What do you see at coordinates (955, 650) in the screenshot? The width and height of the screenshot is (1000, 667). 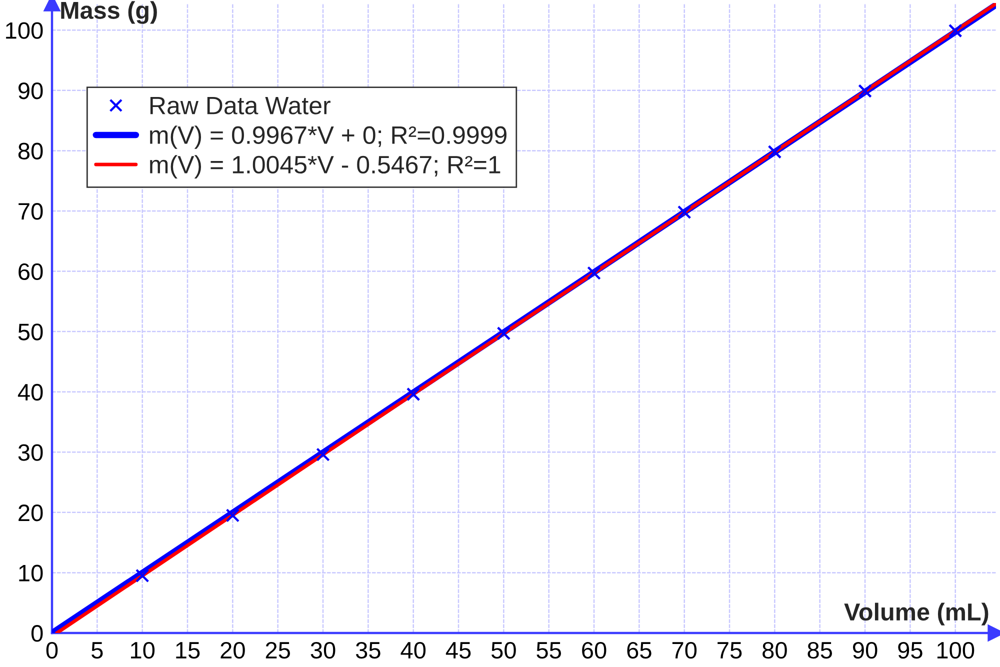 I see `x-tick-label: 100` at bounding box center [955, 650].